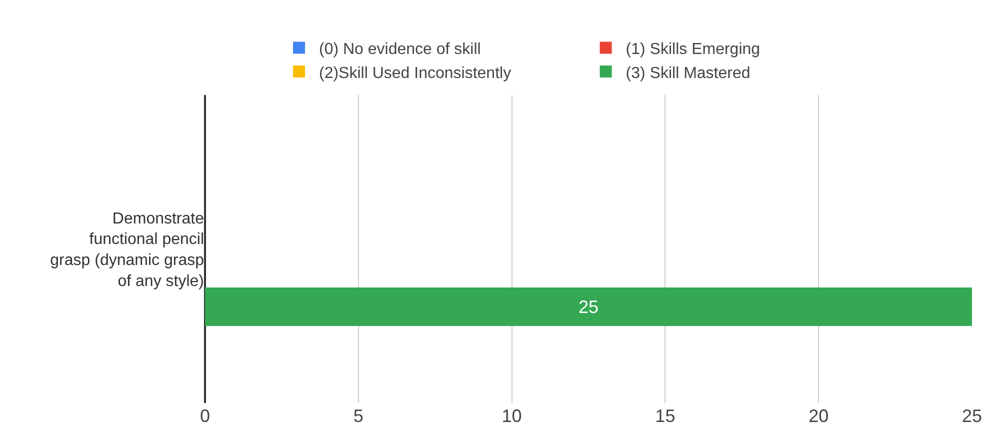  What do you see at coordinates (693, 49) in the screenshot?
I see `legend-label: (1) Skills Emerging` at bounding box center [693, 49].